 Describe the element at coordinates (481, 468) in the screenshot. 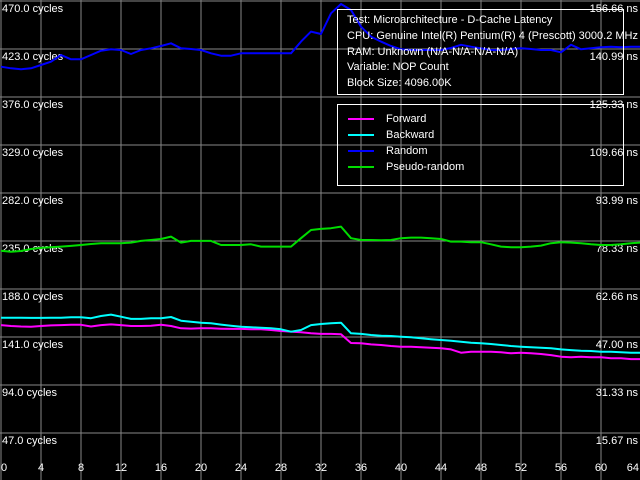

I see `x-axis-label: 48` at that location.